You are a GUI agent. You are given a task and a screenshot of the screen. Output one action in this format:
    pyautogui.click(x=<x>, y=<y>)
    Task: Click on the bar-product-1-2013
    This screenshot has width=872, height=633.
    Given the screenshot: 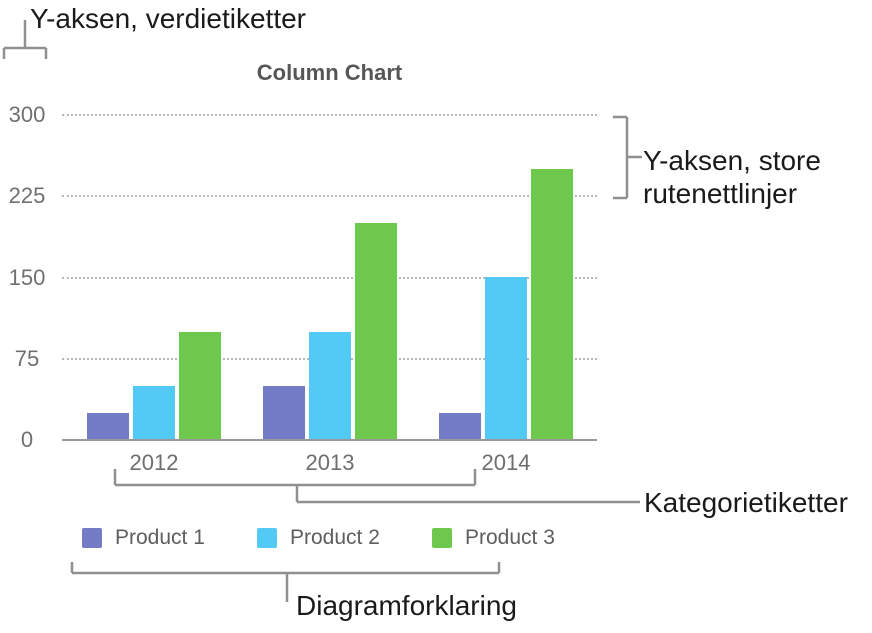 What is the action you would take?
    pyautogui.click(x=284, y=413)
    